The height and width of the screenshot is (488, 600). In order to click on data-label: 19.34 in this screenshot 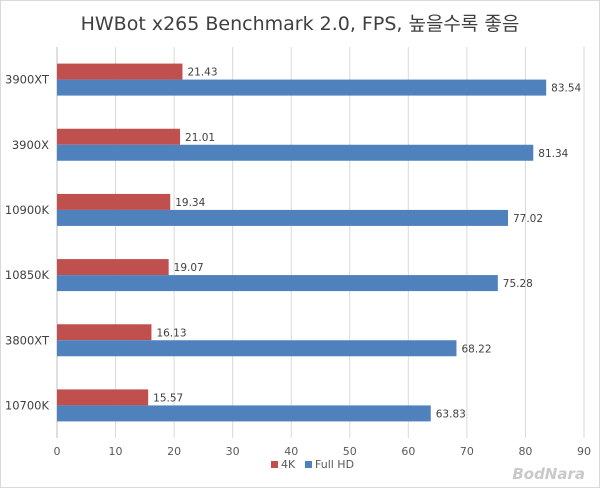, I will do `click(190, 203)`.